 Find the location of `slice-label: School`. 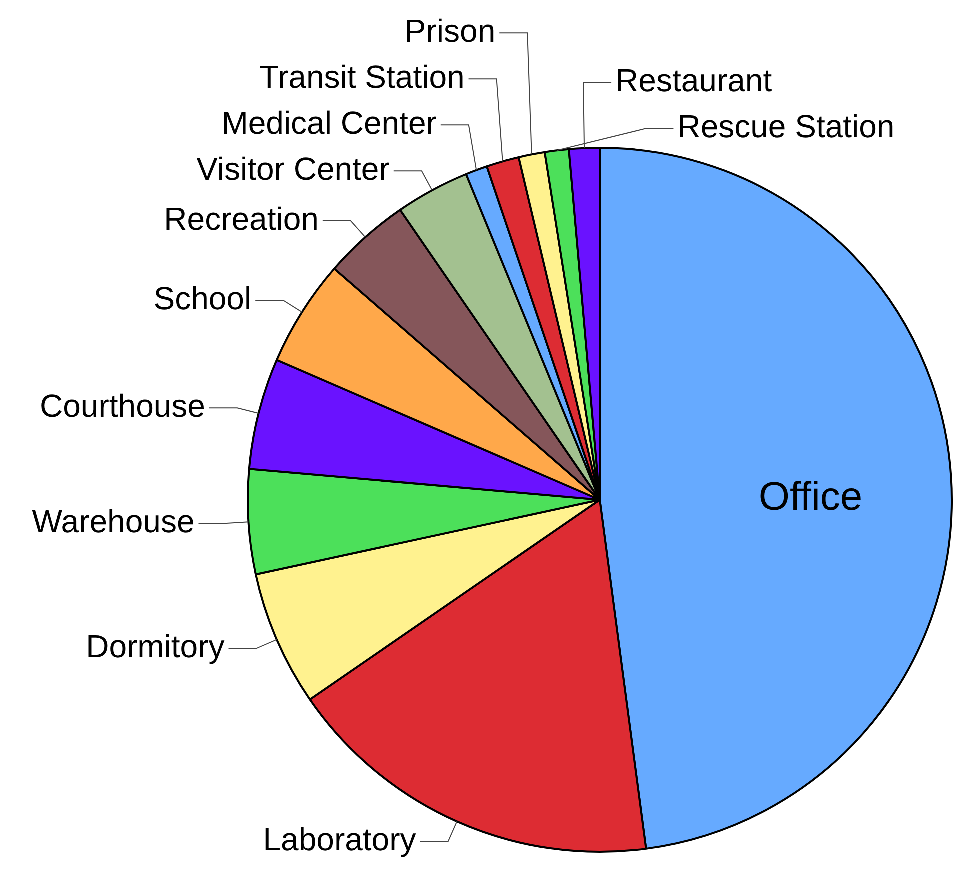

slice-label: School is located at coordinates (203, 298).